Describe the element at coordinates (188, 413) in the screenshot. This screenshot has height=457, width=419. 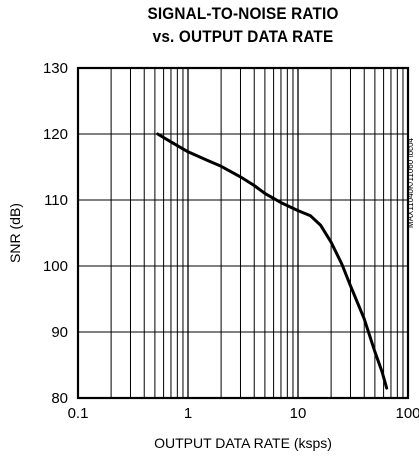
I see `x-tick-label: 1` at that location.